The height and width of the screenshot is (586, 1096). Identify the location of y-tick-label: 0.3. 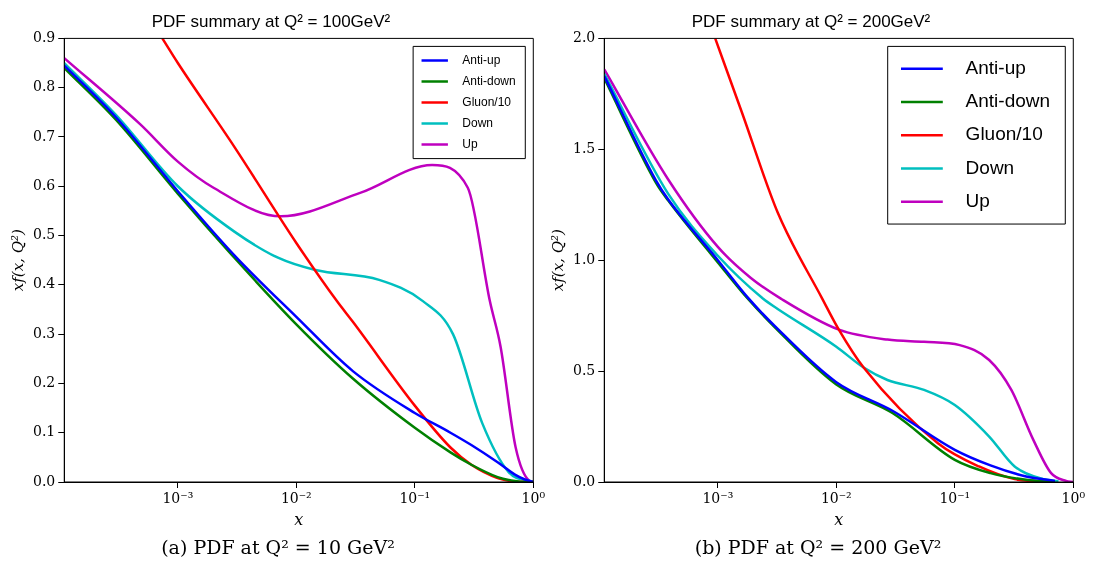
(44, 332).